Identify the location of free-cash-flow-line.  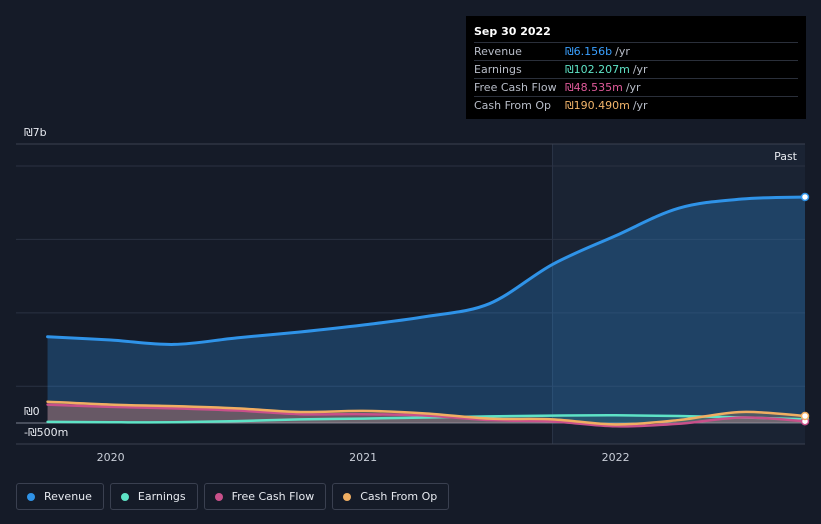
(426, 415).